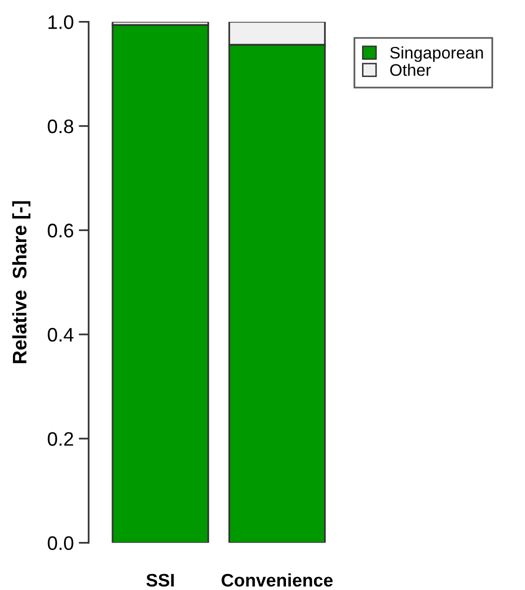 Image resolution: width=525 pixels, height=590 pixels. Describe the element at coordinates (436, 54) in the screenshot. I see `legend-label: Singaporean` at that location.